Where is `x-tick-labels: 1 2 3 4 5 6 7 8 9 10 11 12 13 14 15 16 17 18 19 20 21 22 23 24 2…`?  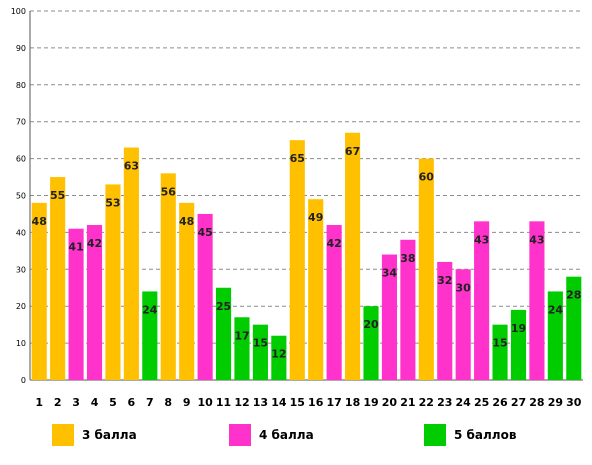
x-tick-labels: 1 2 3 4 5 6 7 8 9 10 11 12 13 14 15 16 17 18 19 20 21 22 23 24 2… is located at coordinates (308, 402).